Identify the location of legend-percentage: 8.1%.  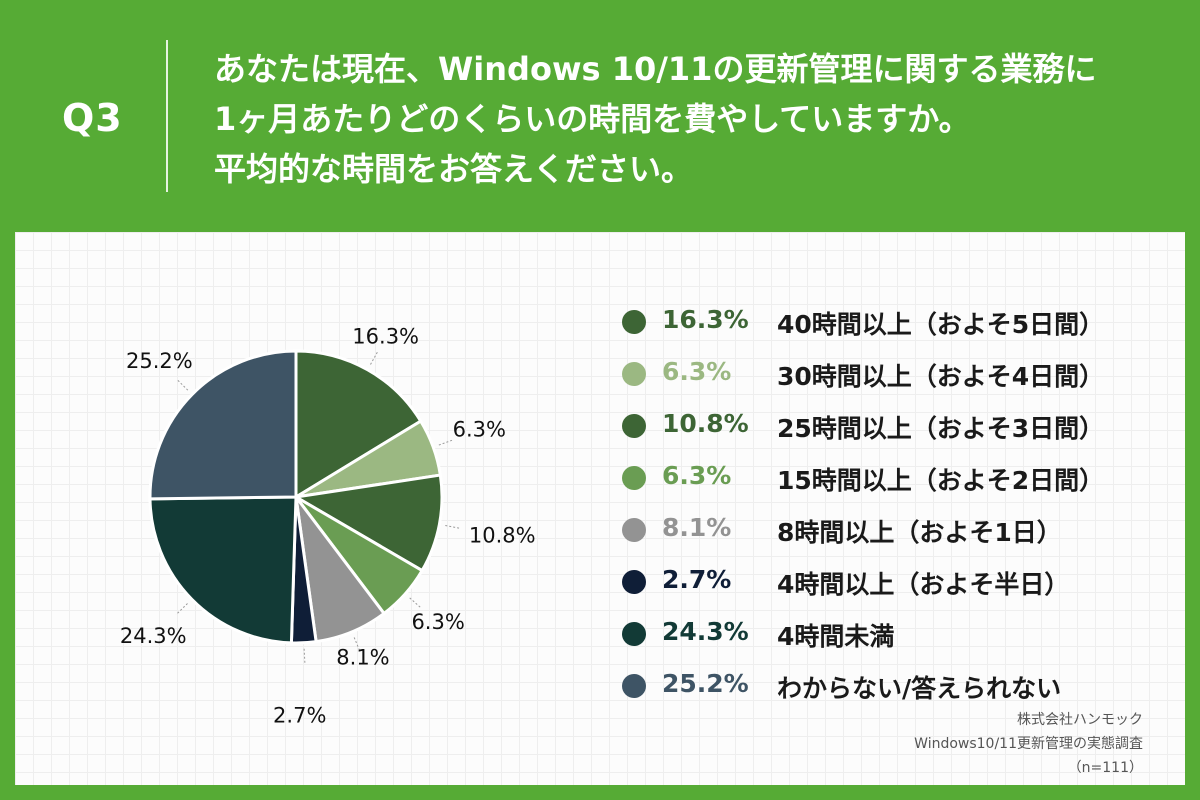
(697, 527).